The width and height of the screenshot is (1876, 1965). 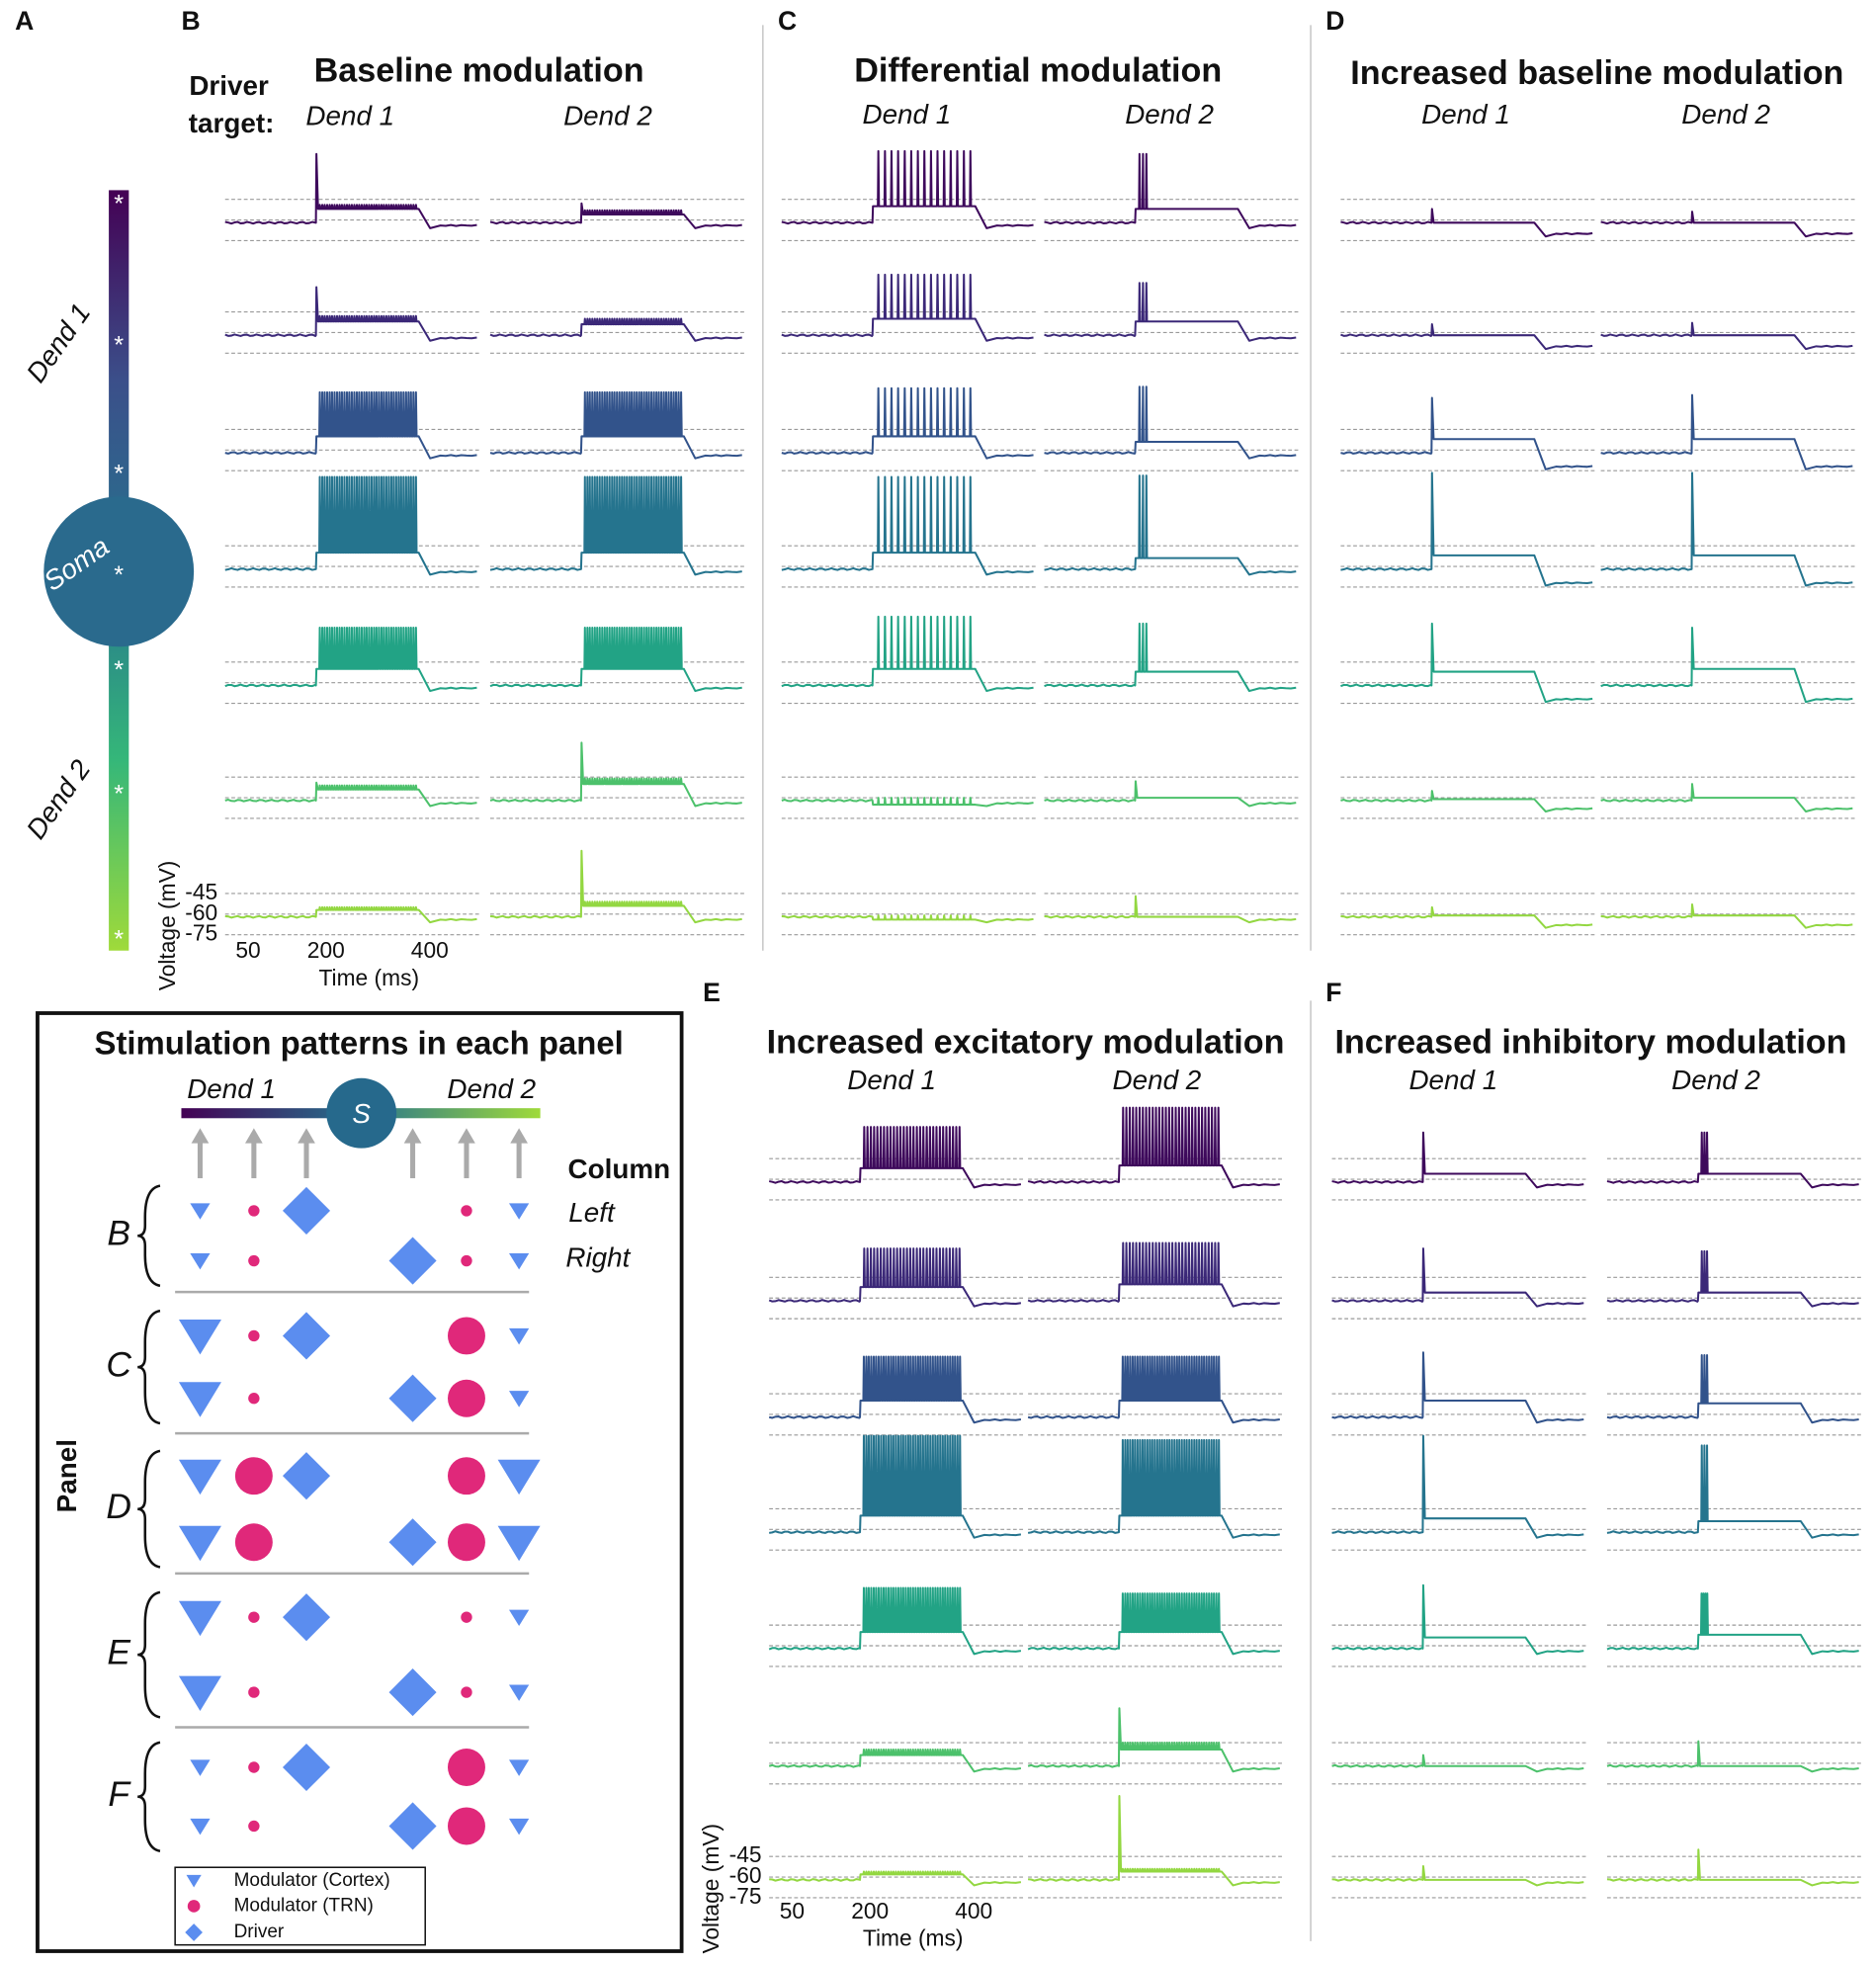 What do you see at coordinates (119, 1794) in the screenshot?
I see `panel-row-label: F` at bounding box center [119, 1794].